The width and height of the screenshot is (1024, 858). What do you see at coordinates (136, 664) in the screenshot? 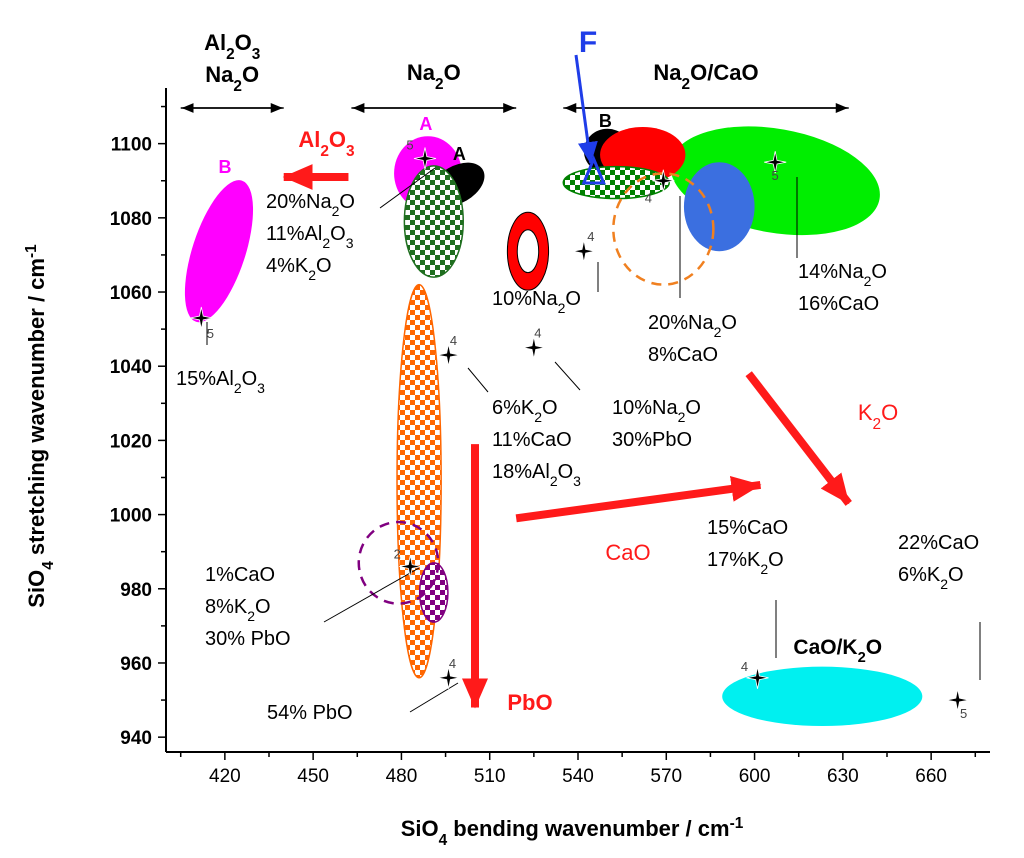
I see `y-tick-label: 960` at bounding box center [136, 664].